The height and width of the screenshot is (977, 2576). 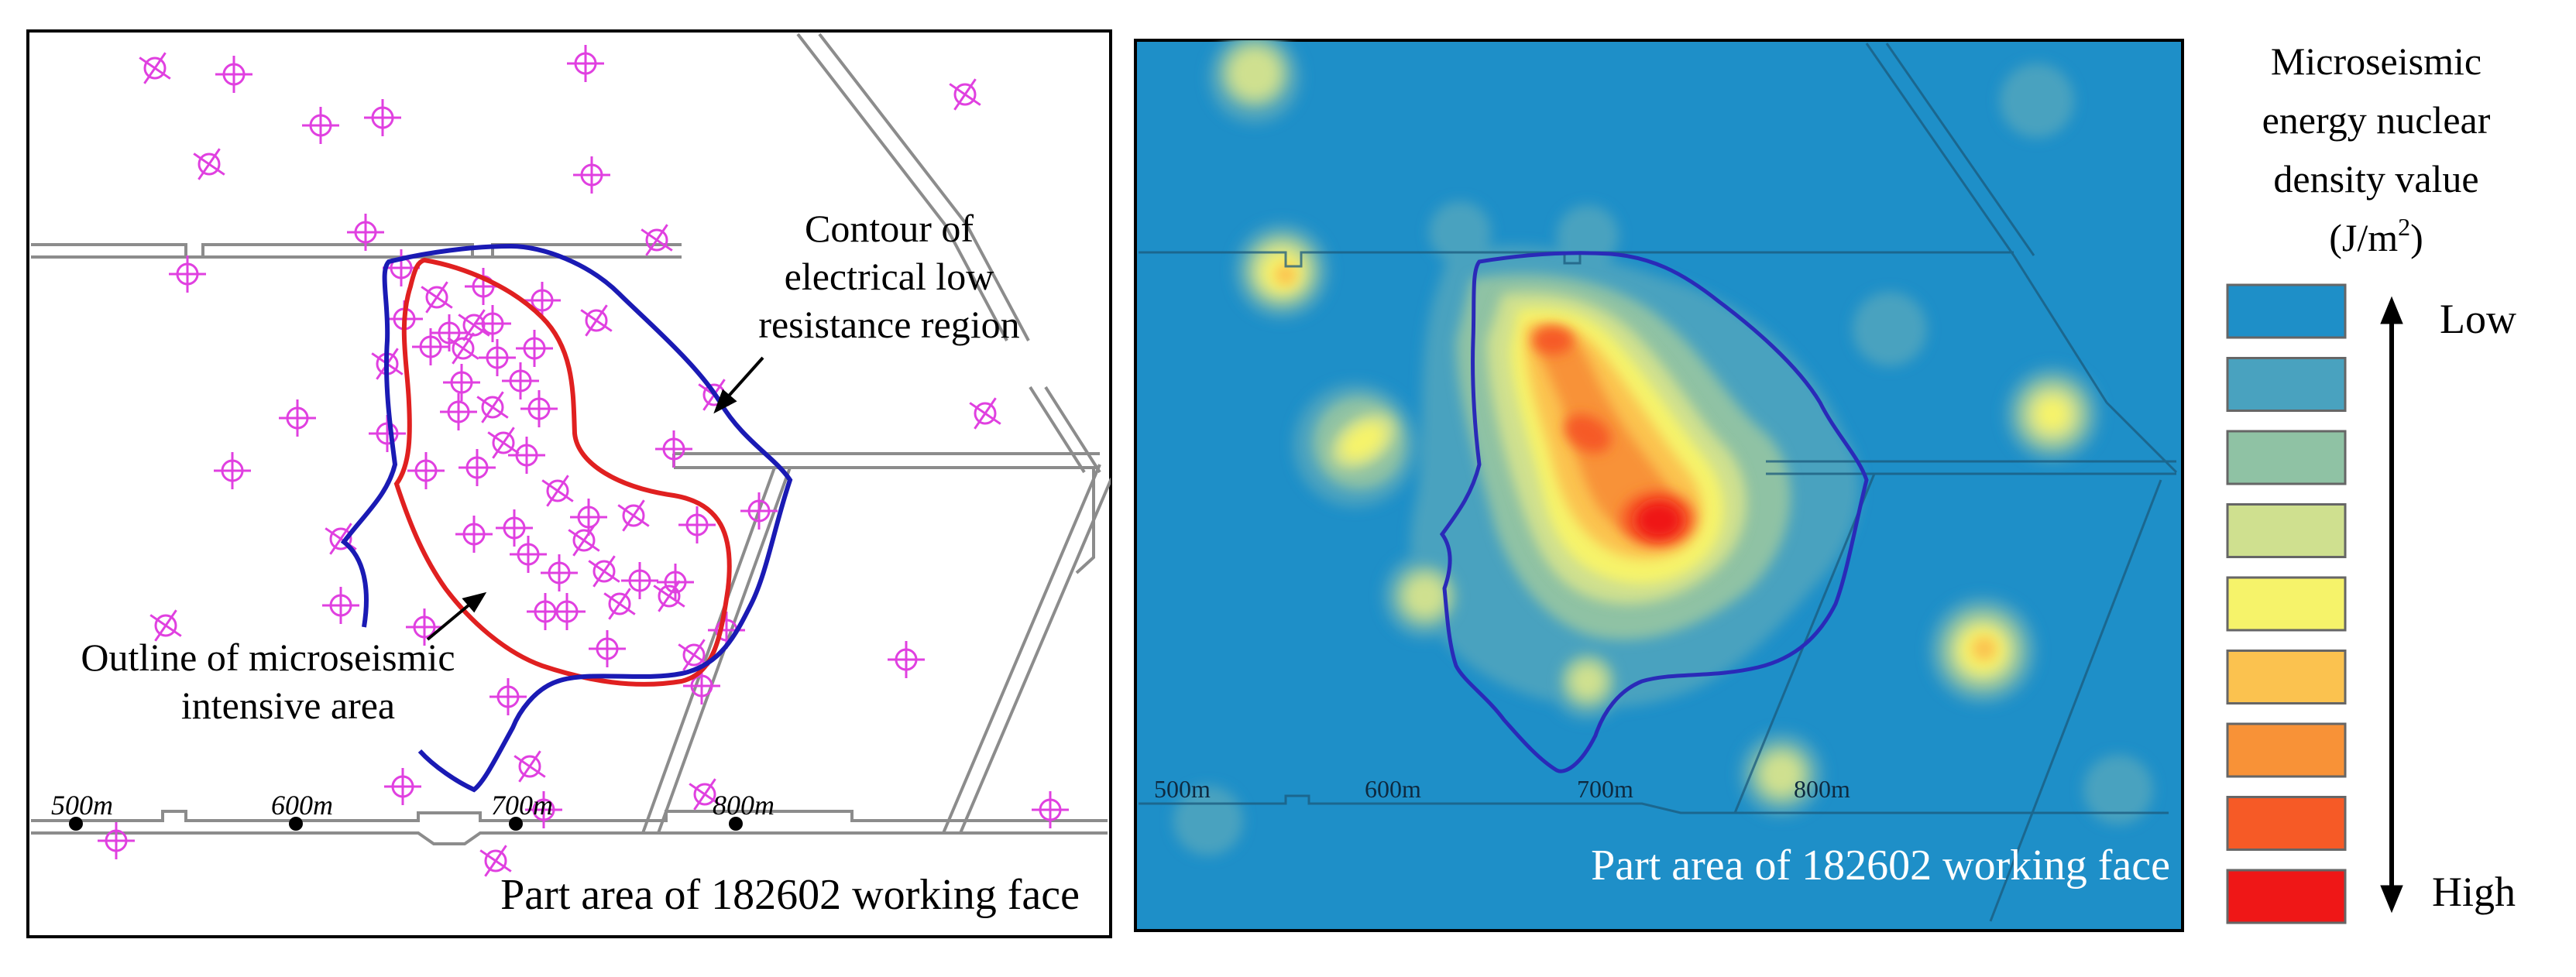 I want to click on legend-unit-sup: 2, so click(x=2404, y=227).